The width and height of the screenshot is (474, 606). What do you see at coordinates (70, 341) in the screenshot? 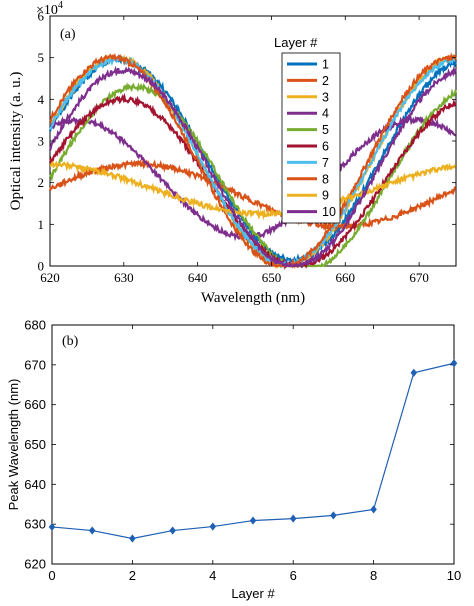
I see `panel-b-label: (b)` at bounding box center [70, 341].